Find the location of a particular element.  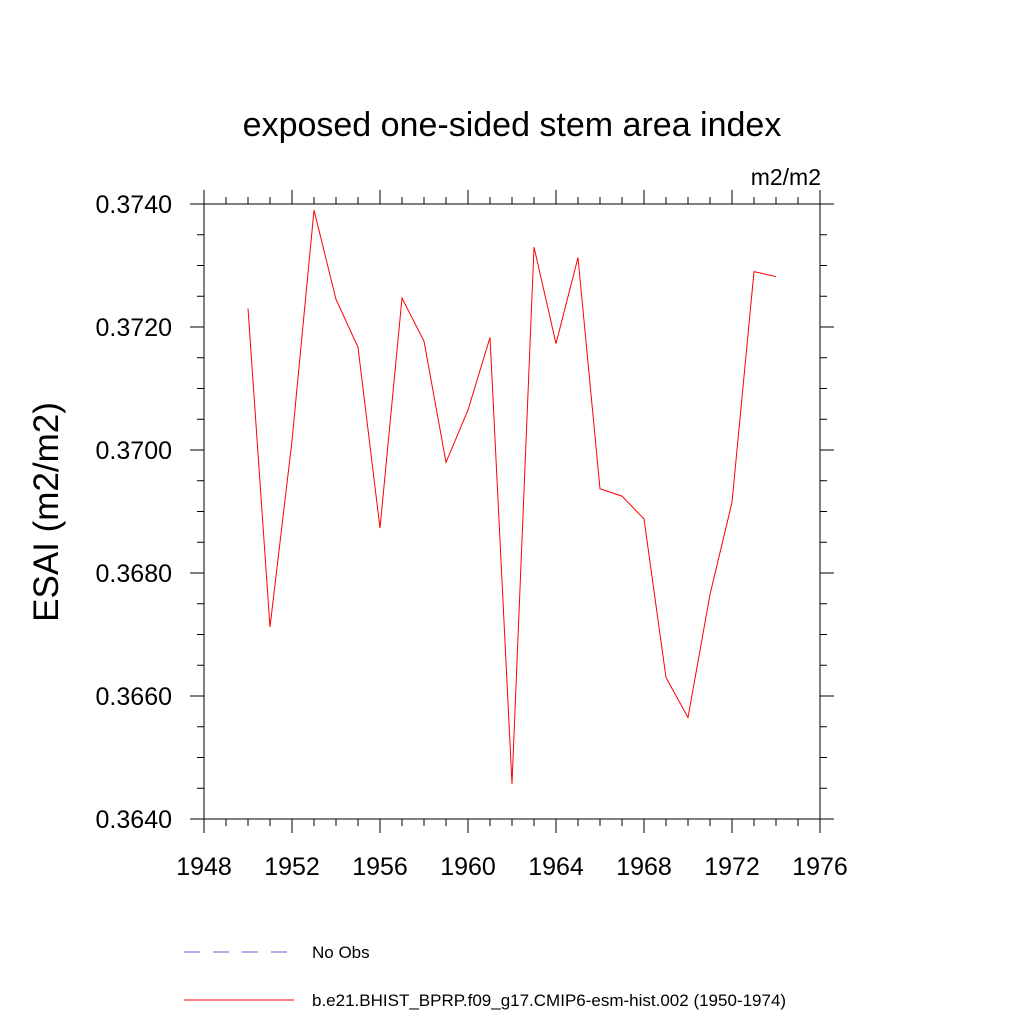

x-tick-label: 1964 is located at coordinates (556, 867).